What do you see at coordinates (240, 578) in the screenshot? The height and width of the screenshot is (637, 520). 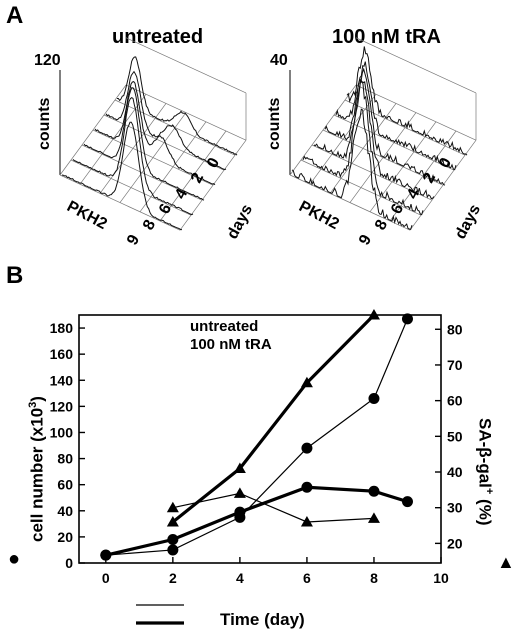 I see `x-tick-label: 4` at bounding box center [240, 578].